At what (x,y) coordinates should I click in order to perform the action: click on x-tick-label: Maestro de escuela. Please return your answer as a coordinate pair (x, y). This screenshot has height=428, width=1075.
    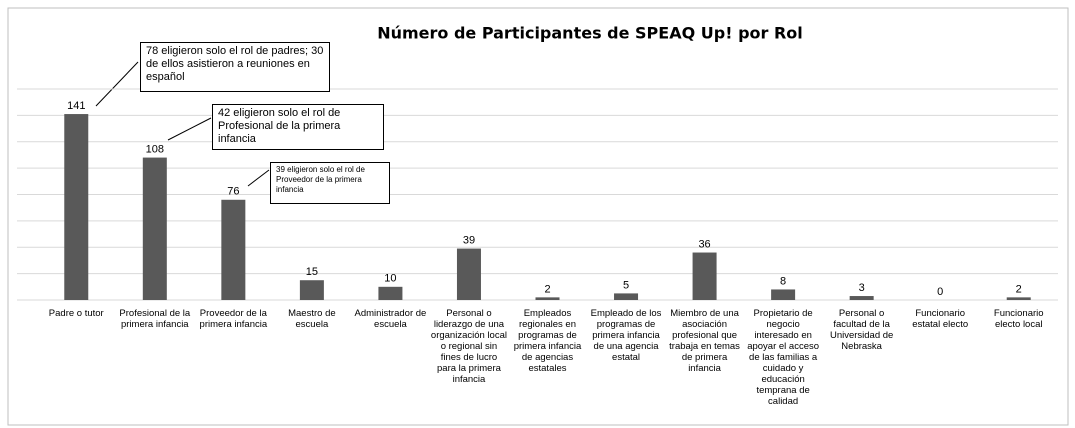
    Looking at the image, I should click on (312, 319).